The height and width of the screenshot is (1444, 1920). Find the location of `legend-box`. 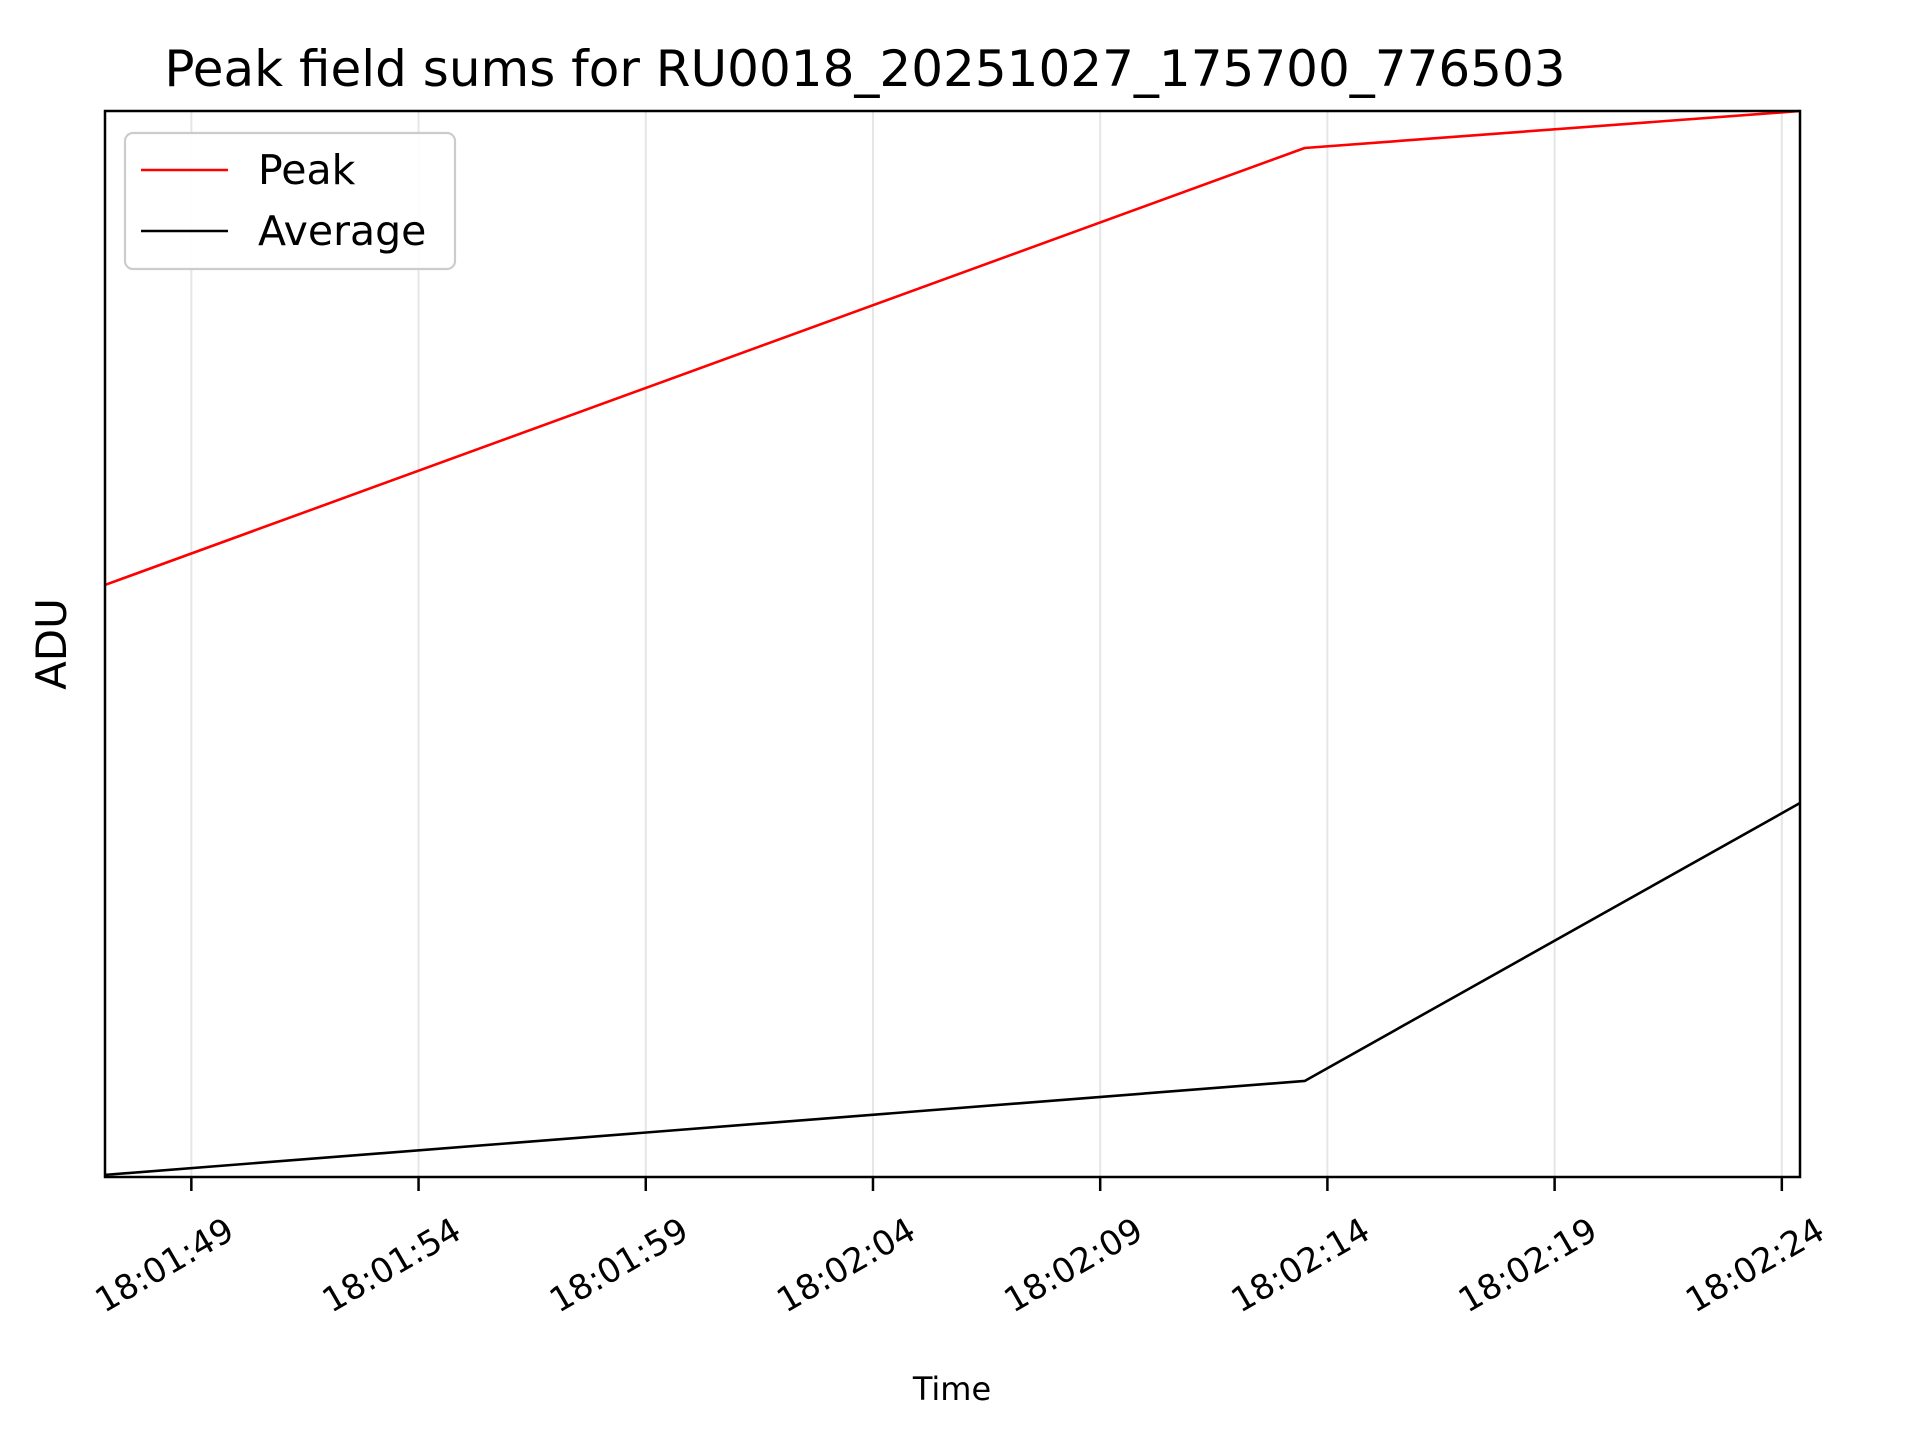

legend-box is located at coordinates (290, 201).